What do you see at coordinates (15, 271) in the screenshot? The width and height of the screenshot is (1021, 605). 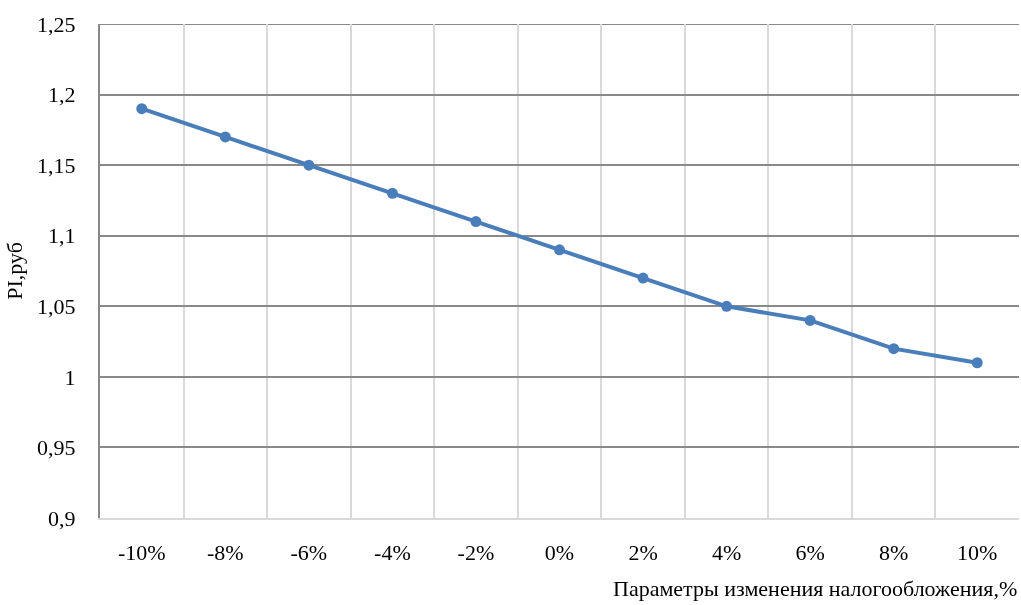 I see `y-axis-title: PI,руб` at bounding box center [15, 271].